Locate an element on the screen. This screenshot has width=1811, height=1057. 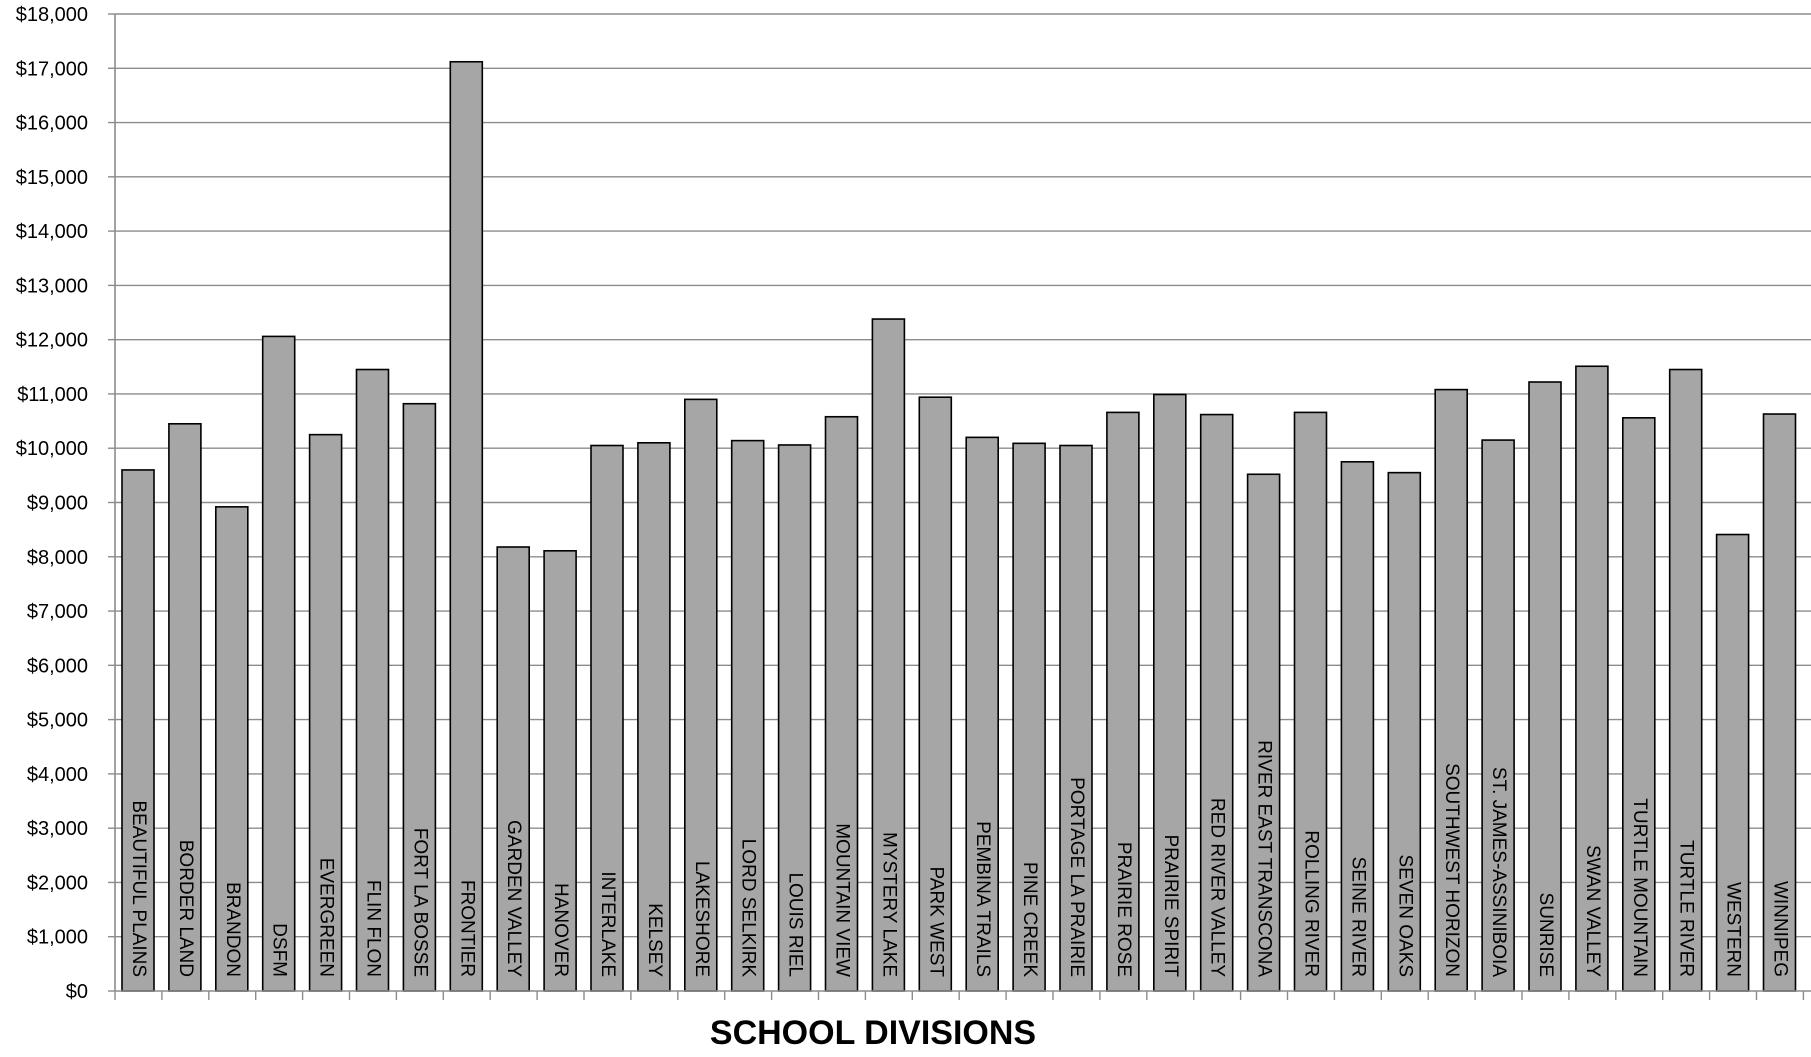
category-label: BRANDON is located at coordinates (232, 929).